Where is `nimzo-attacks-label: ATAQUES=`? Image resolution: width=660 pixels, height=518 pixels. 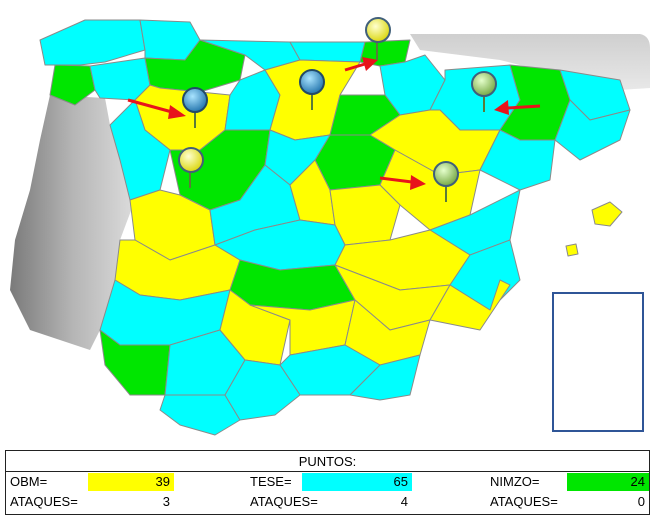
nimzo-attacks-label: ATAQUES= is located at coordinates (524, 501).